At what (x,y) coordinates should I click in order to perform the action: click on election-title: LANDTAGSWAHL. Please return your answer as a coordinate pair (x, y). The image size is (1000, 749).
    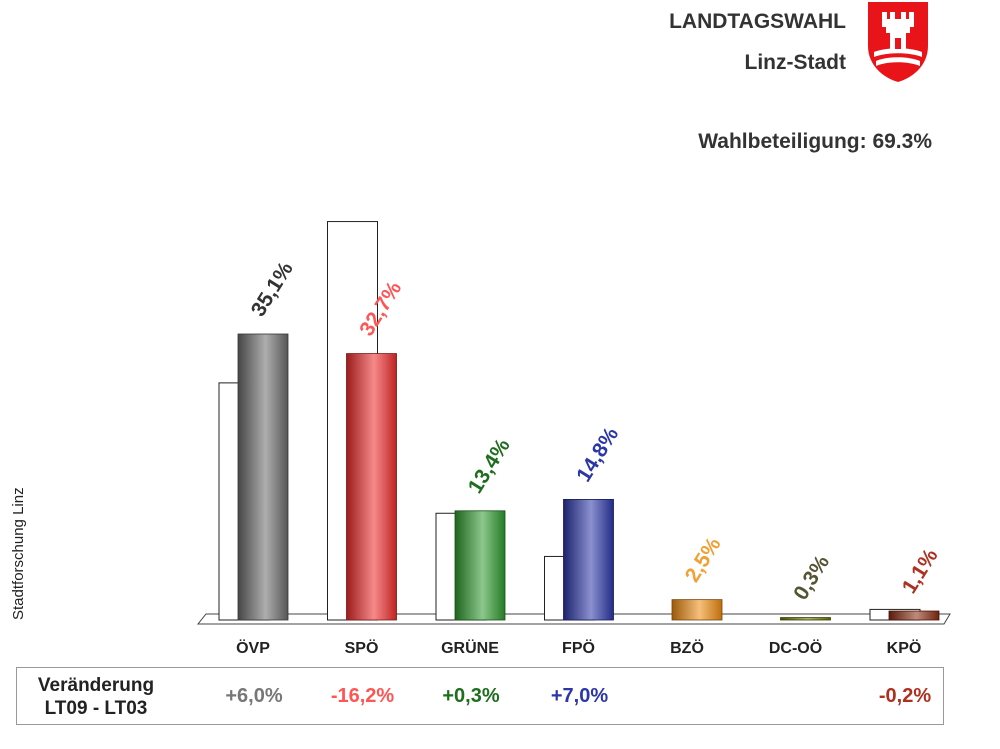
    Looking at the image, I should click on (757, 21).